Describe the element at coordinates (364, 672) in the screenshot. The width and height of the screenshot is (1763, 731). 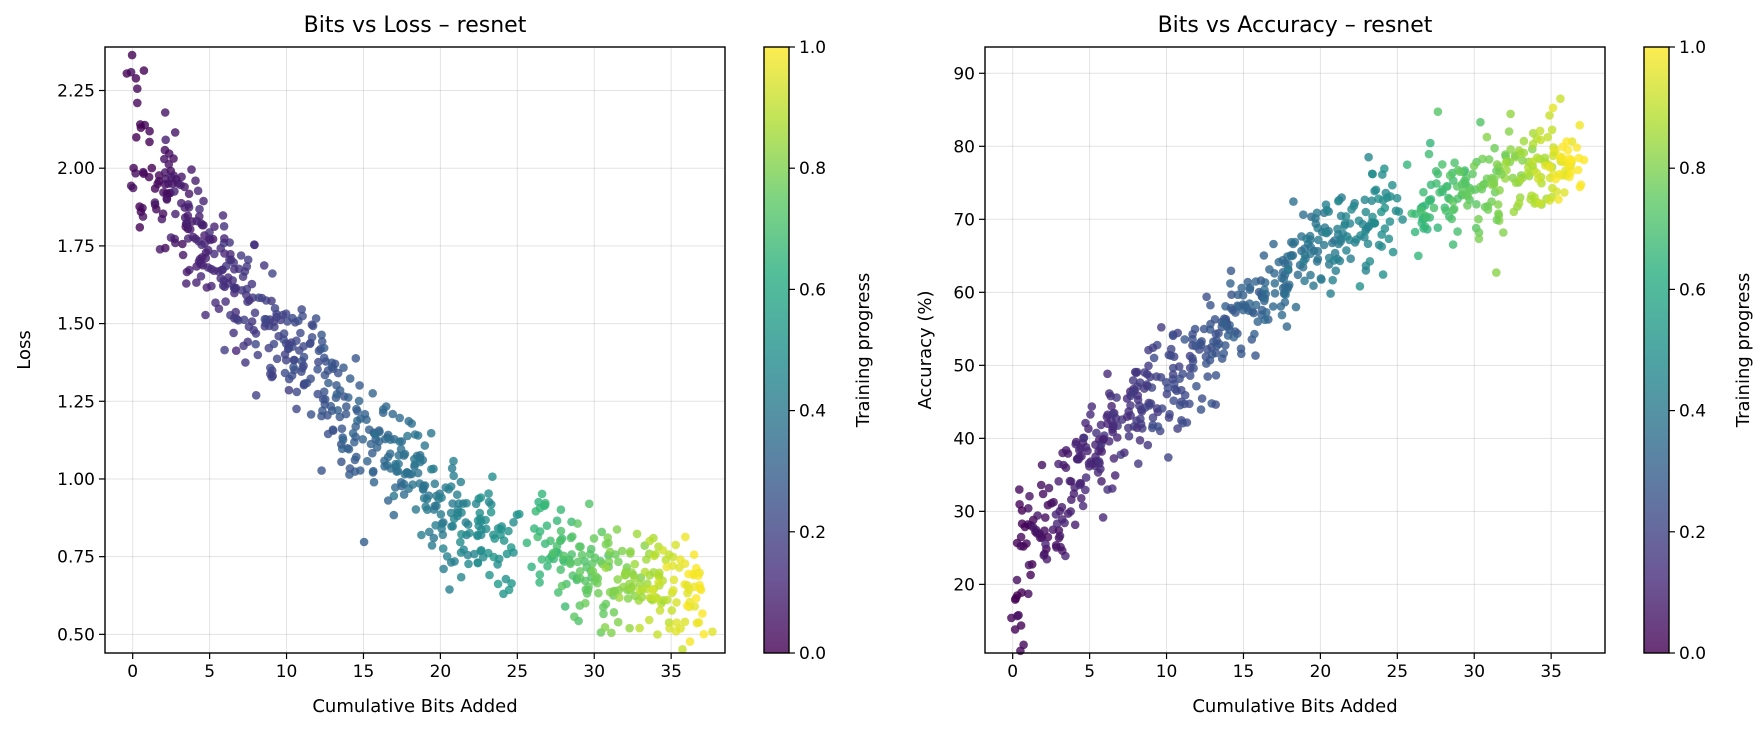
I see `x-tick-label: 15` at that location.